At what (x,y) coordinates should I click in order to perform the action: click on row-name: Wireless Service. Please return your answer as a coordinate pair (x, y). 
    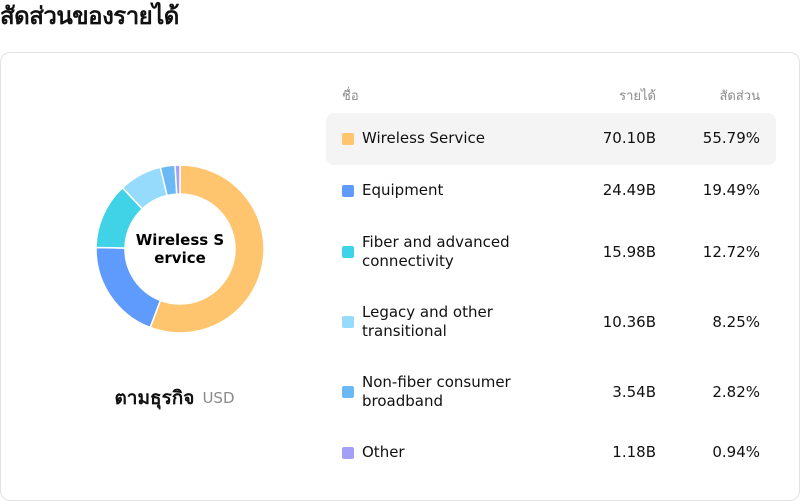
    Looking at the image, I should click on (423, 138).